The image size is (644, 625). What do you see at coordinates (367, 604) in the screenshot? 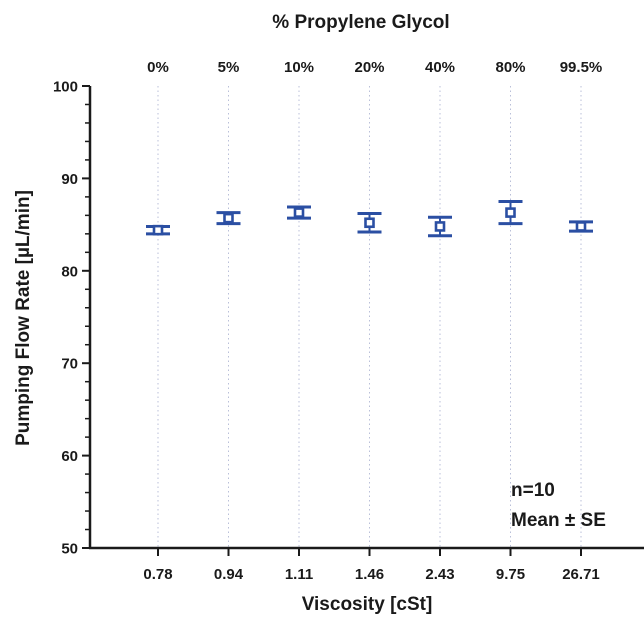
I see `x-axis-title: Viscosity [cSt]` at bounding box center [367, 604].